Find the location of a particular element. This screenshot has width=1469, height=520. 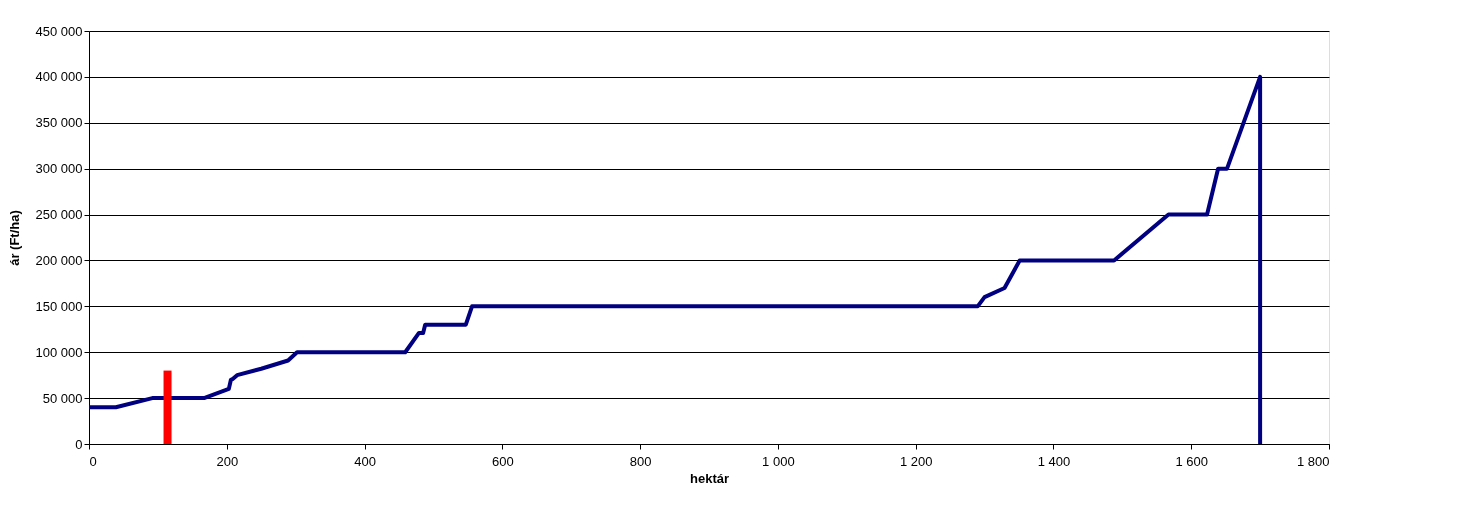

x-tick-label: 800 is located at coordinates (640, 461).